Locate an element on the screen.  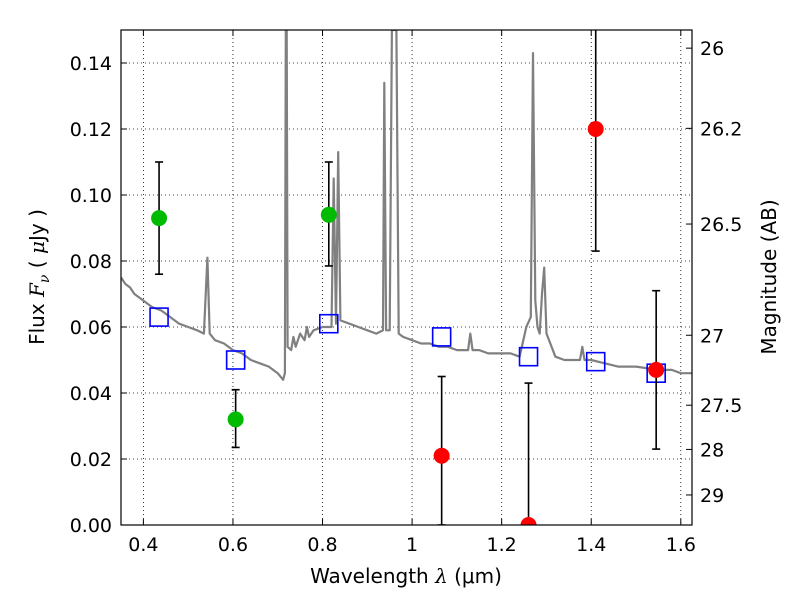
mag-tick-label: 29 is located at coordinates (712, 496).